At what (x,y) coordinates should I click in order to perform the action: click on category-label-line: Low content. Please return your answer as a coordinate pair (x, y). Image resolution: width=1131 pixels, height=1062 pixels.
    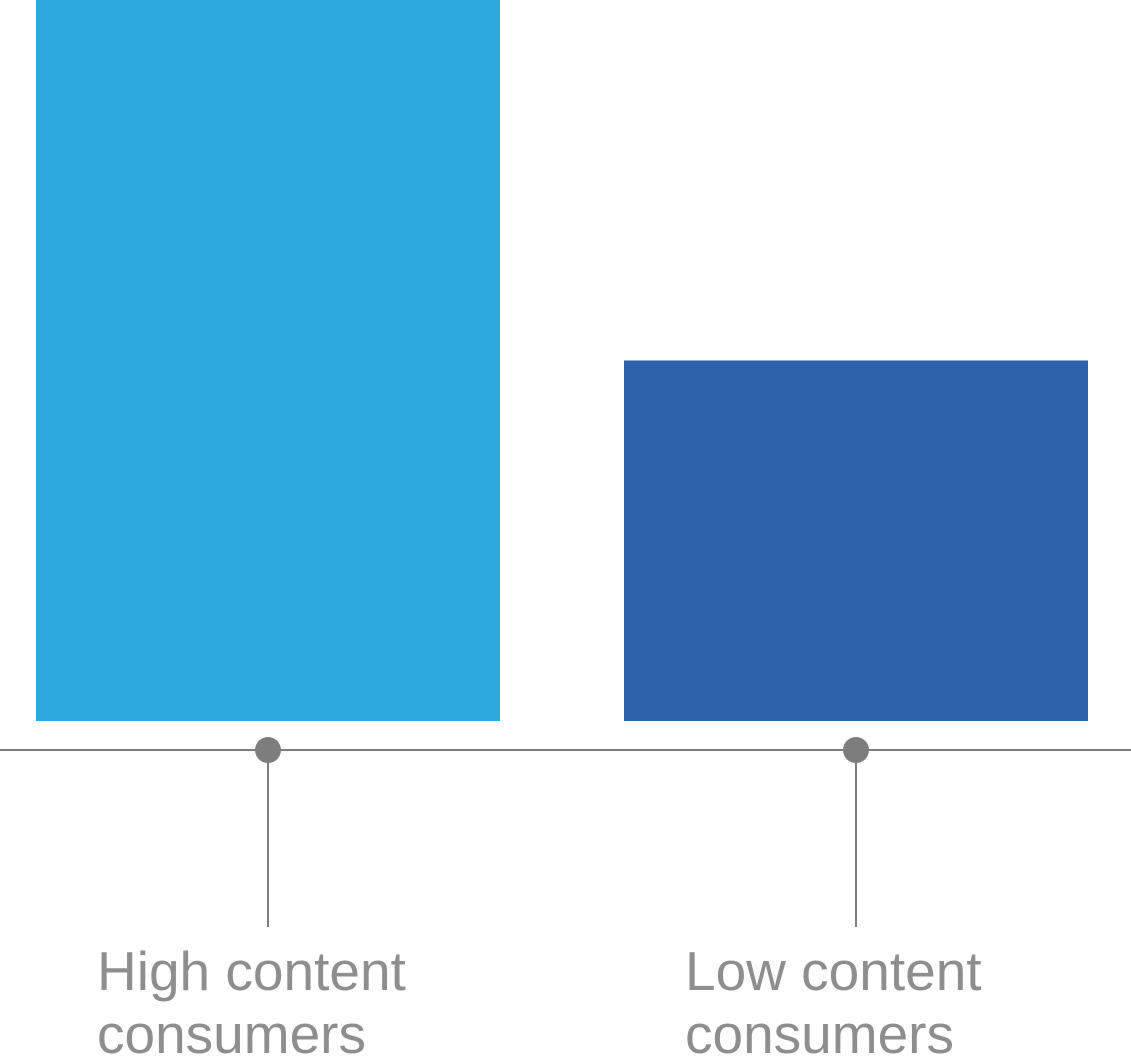
    Looking at the image, I should click on (833, 971).